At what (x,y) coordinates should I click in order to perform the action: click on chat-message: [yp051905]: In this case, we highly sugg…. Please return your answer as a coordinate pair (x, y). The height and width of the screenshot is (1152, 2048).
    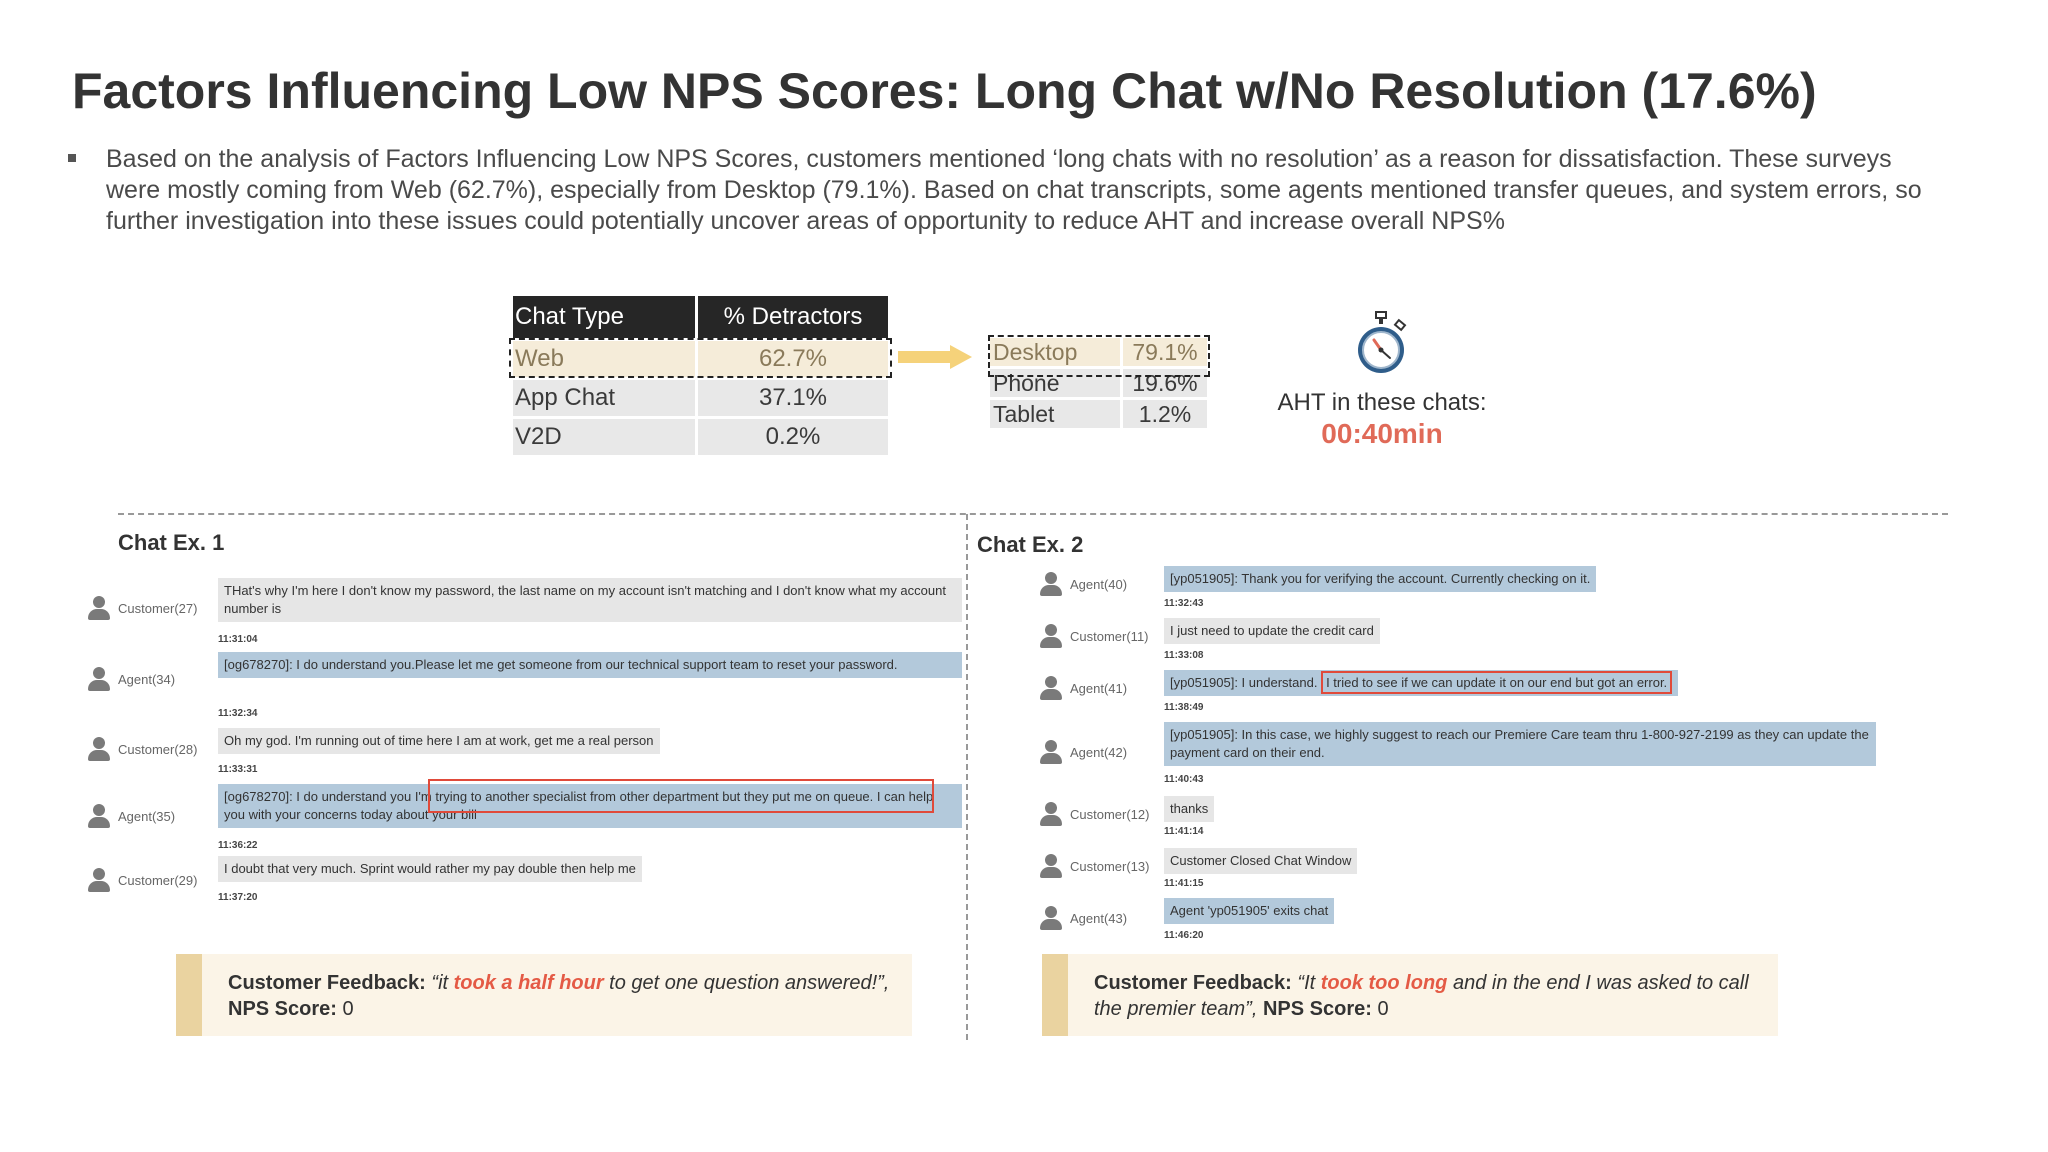
    Looking at the image, I should click on (1520, 744).